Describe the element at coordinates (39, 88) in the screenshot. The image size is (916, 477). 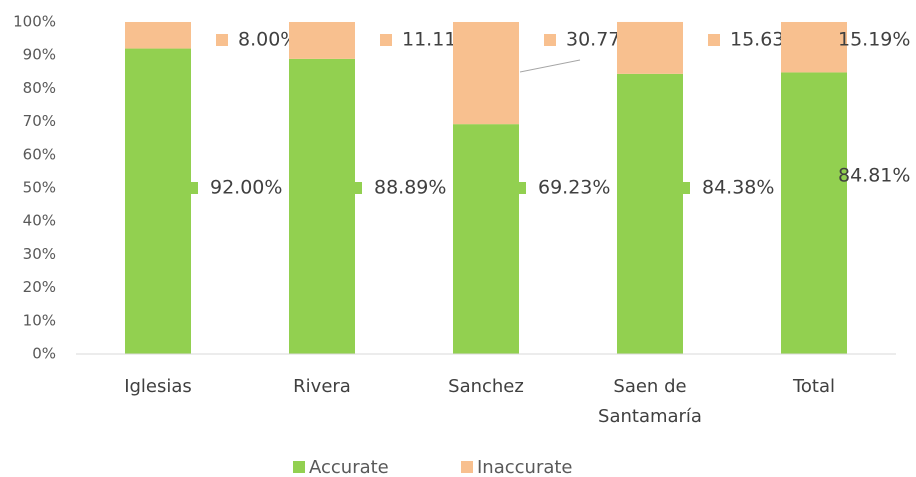
I see `y-tick-label: 80%` at that location.